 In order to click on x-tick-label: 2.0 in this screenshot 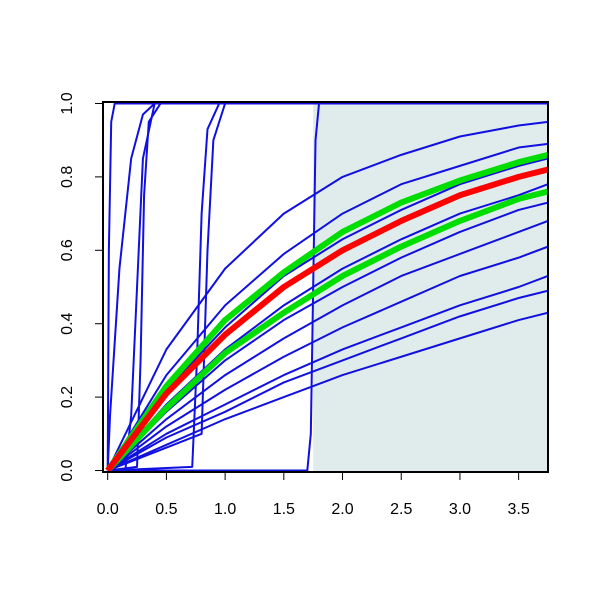, I will do `click(342, 509)`.